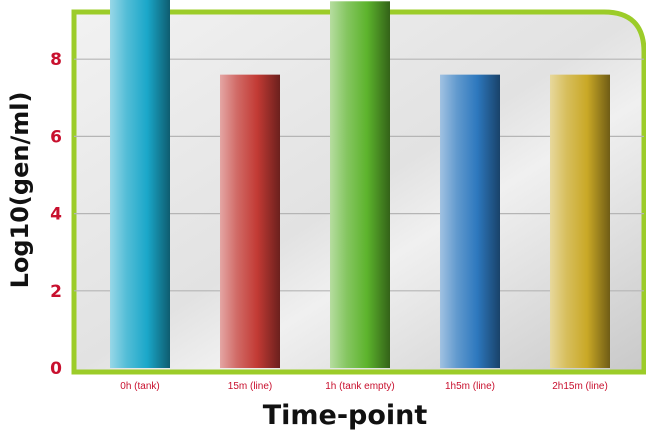 The width and height of the screenshot is (646, 432). Describe the element at coordinates (470, 386) in the screenshot. I see `x-tick-label: 1h5m (line)` at that location.